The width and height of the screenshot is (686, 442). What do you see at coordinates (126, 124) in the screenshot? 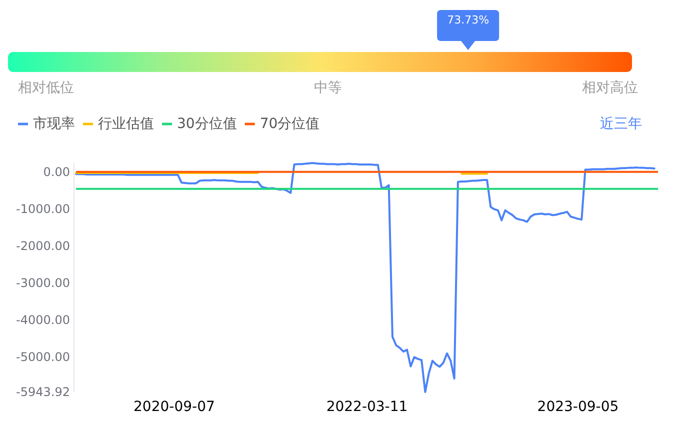
I see `legend-label: 行业估值` at bounding box center [126, 124].